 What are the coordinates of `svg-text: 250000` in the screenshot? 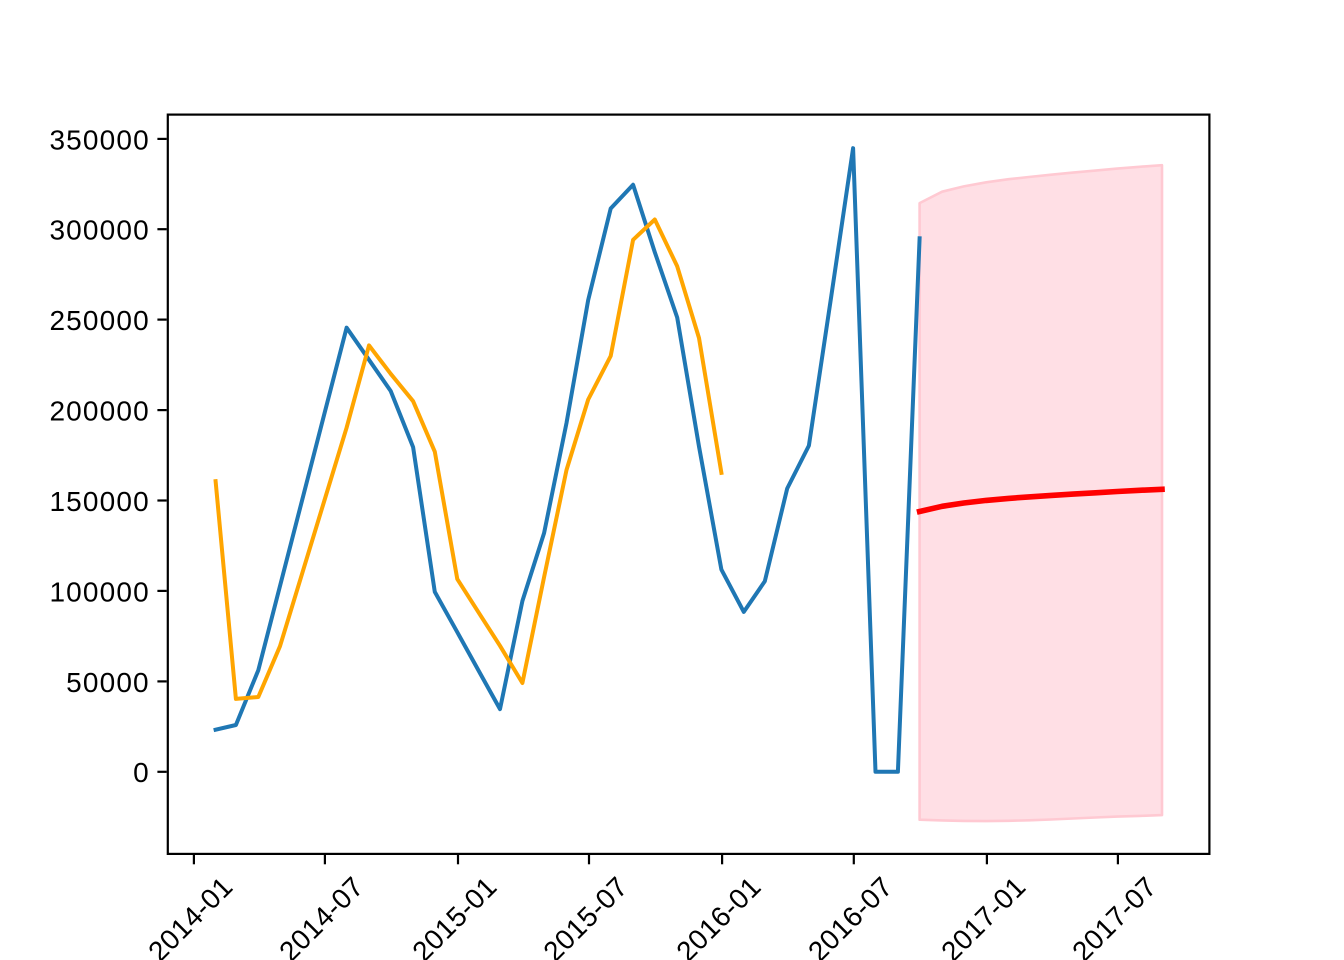 It's located at (99, 320).